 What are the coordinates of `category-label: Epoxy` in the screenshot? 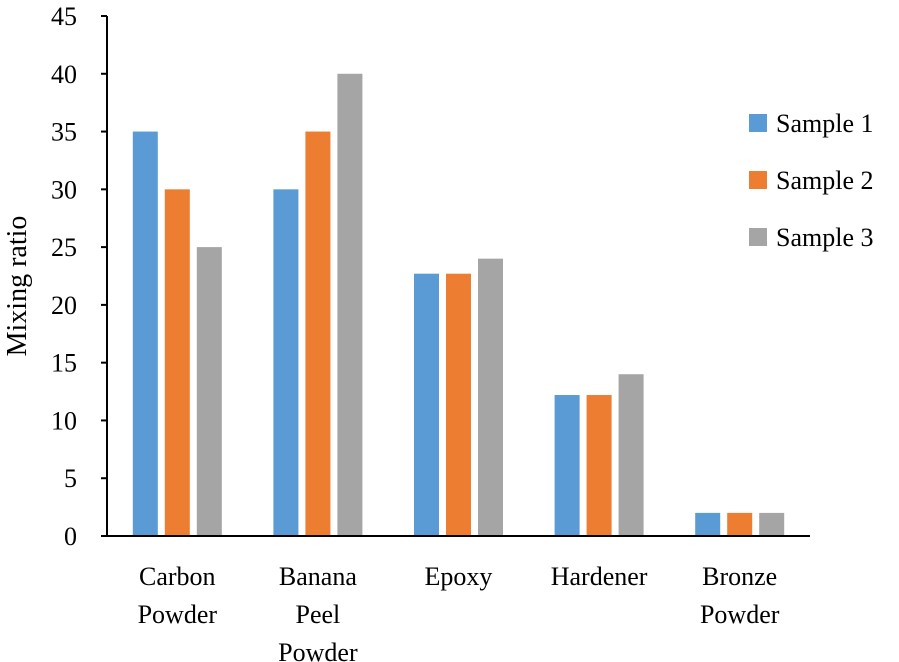 It's located at (459, 576).